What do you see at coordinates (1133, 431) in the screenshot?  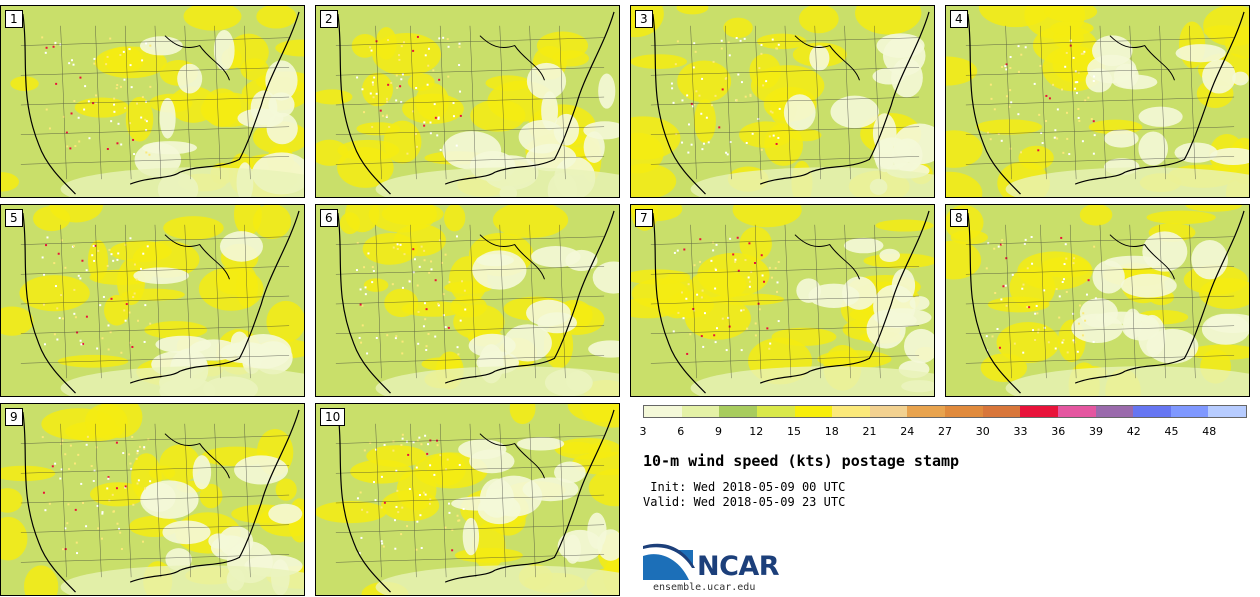 I see `colorbar-tick-label: 42` at bounding box center [1133, 431].